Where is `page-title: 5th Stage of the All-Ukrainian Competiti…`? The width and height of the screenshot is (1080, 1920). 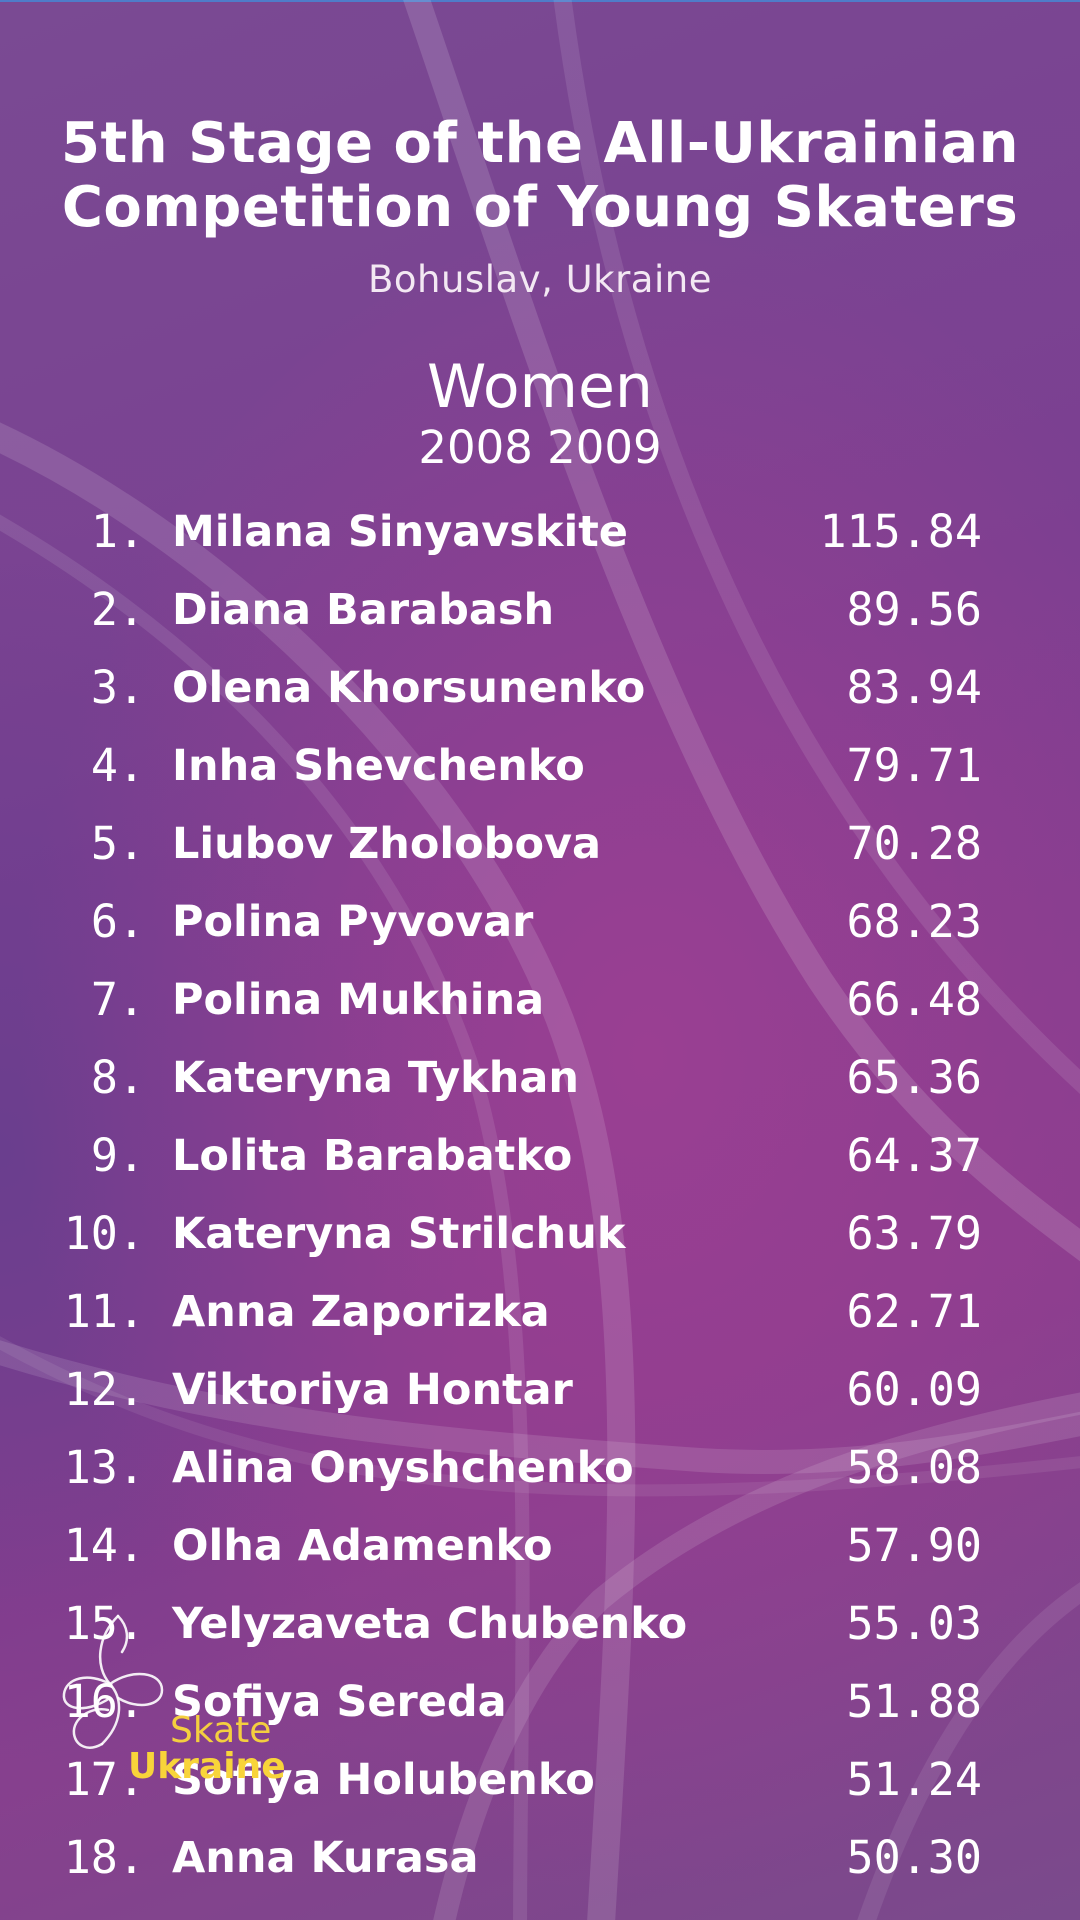 page-title: 5th Stage of the All-Ukrainian Competiti… is located at coordinates (540, 176).